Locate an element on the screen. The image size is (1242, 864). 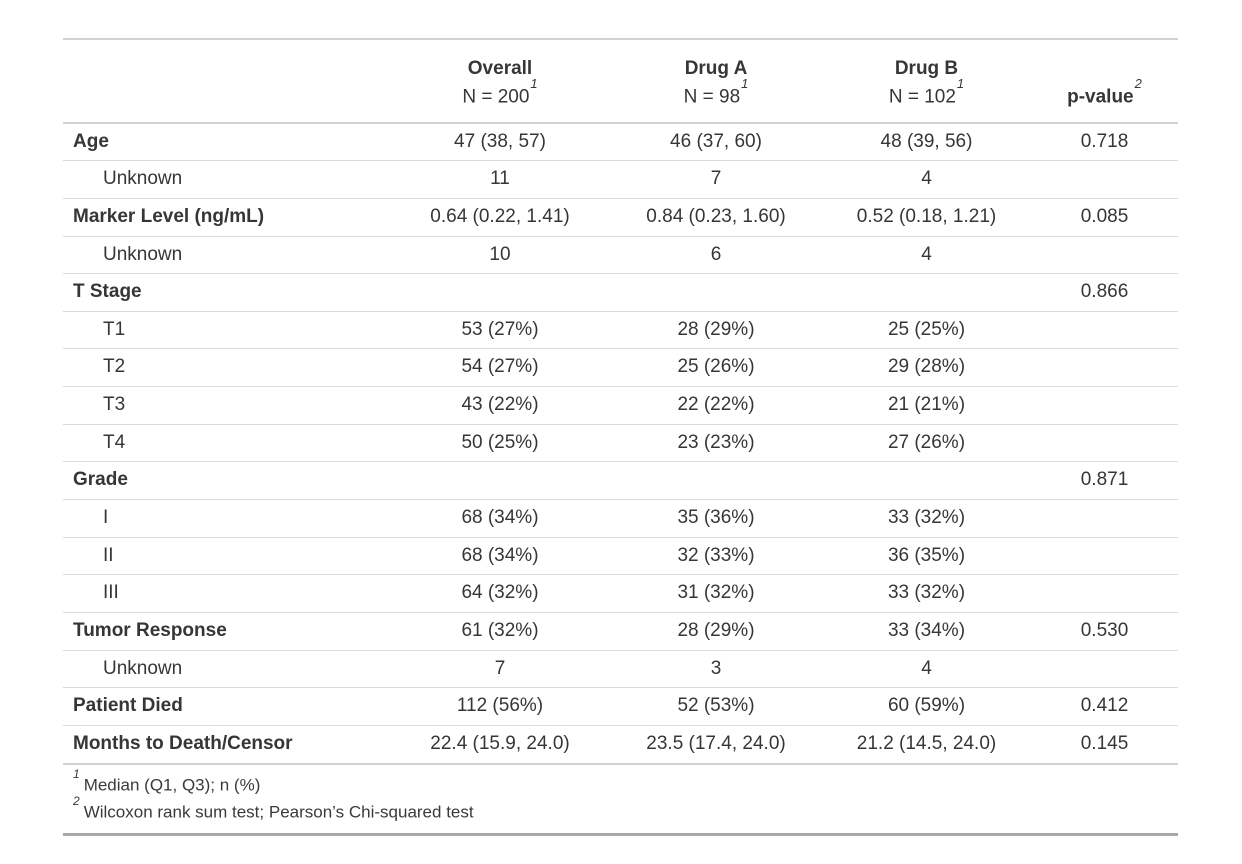
cell-drug-a: 32 (33%) is located at coordinates (716, 556).